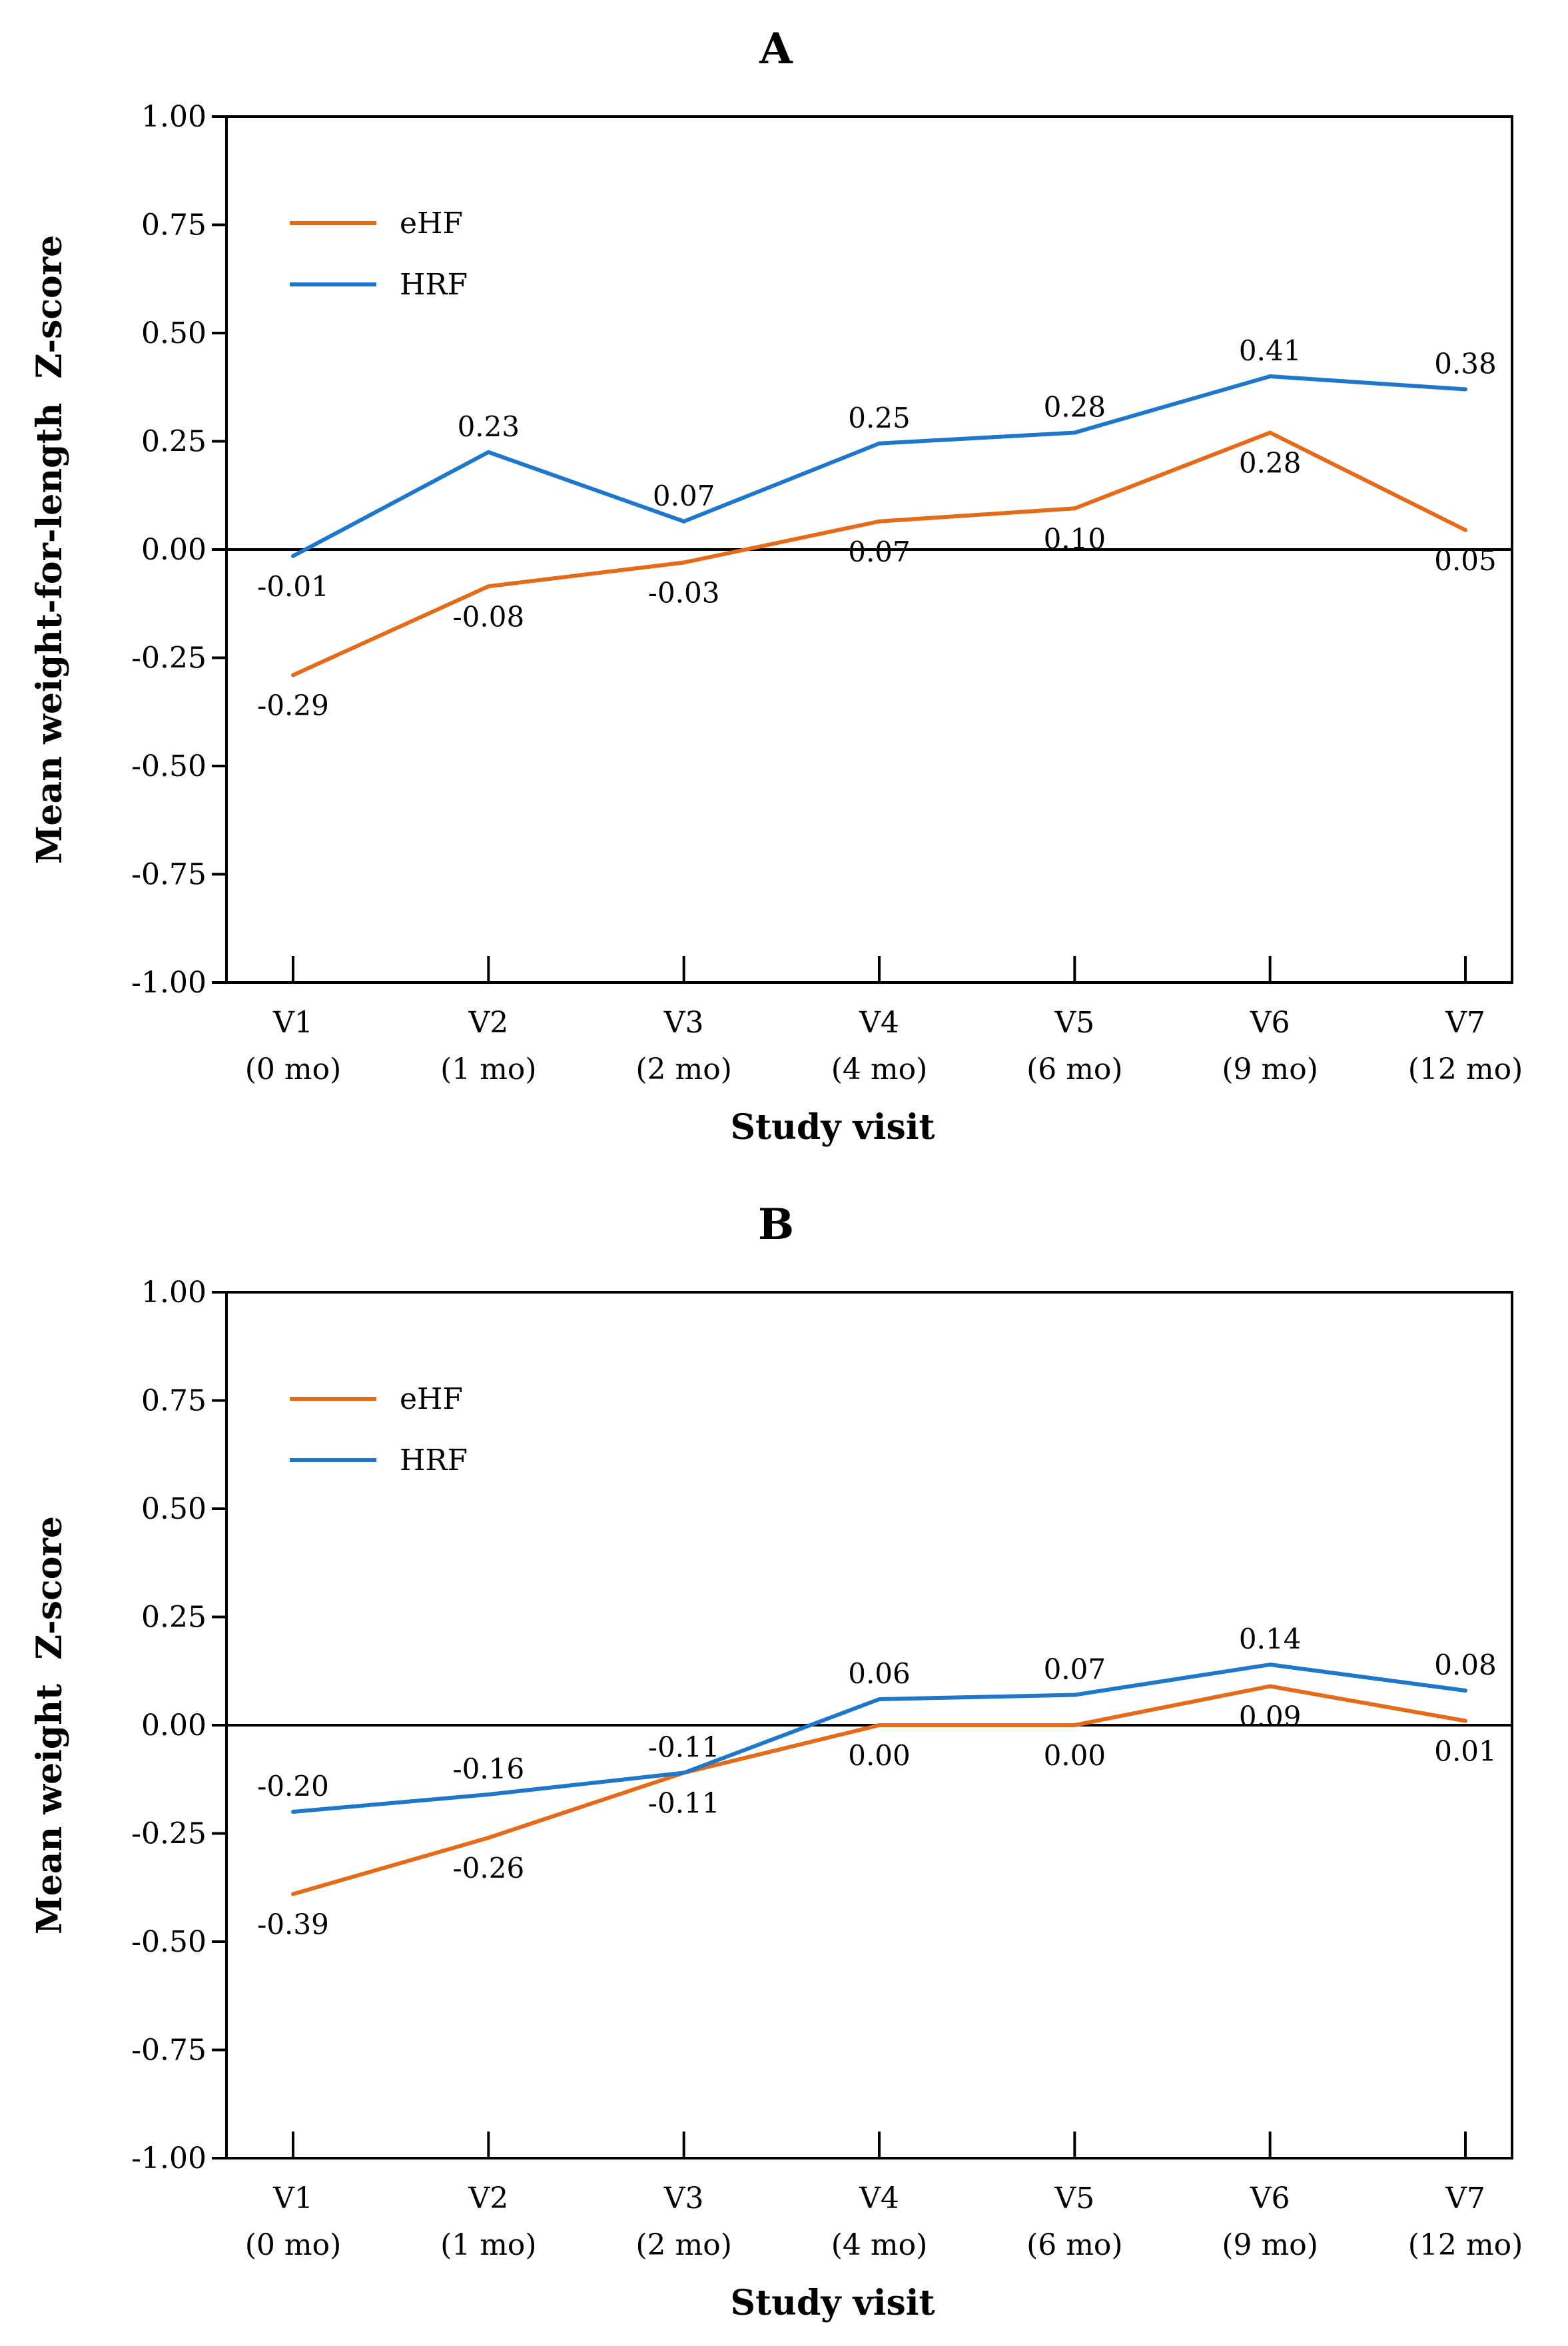 This screenshot has width=1568, height=2346. Describe the element at coordinates (488, 616) in the screenshot. I see `data-label-ehf: -0.08` at that location.